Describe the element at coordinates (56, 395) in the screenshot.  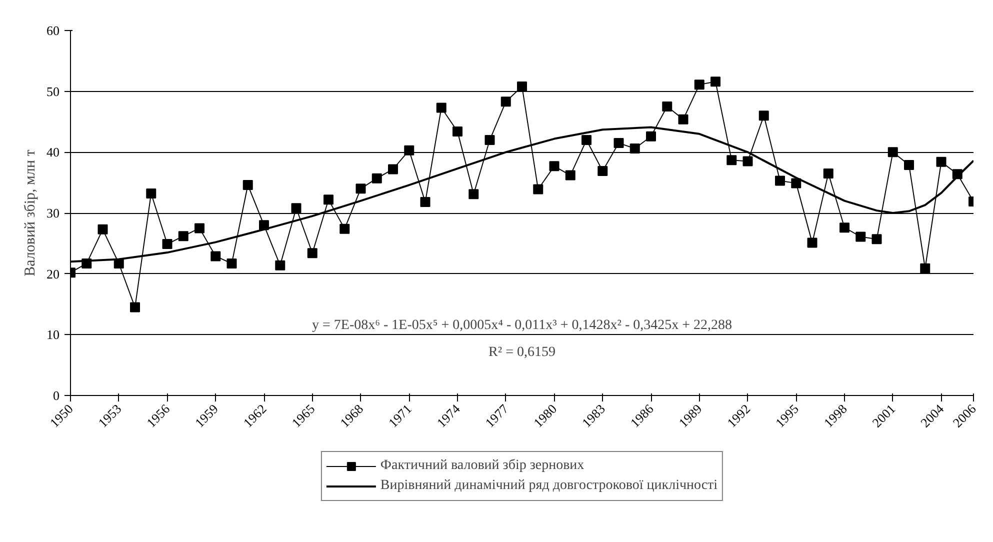
I see `y-tick-label: 0` at that location.